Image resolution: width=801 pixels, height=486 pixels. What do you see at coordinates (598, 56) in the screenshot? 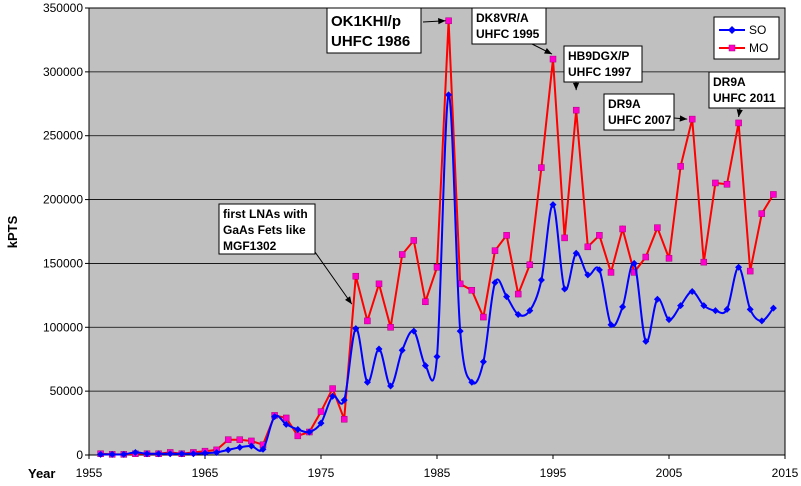
I see `annotation-text: HB9DGX/P` at bounding box center [598, 56].